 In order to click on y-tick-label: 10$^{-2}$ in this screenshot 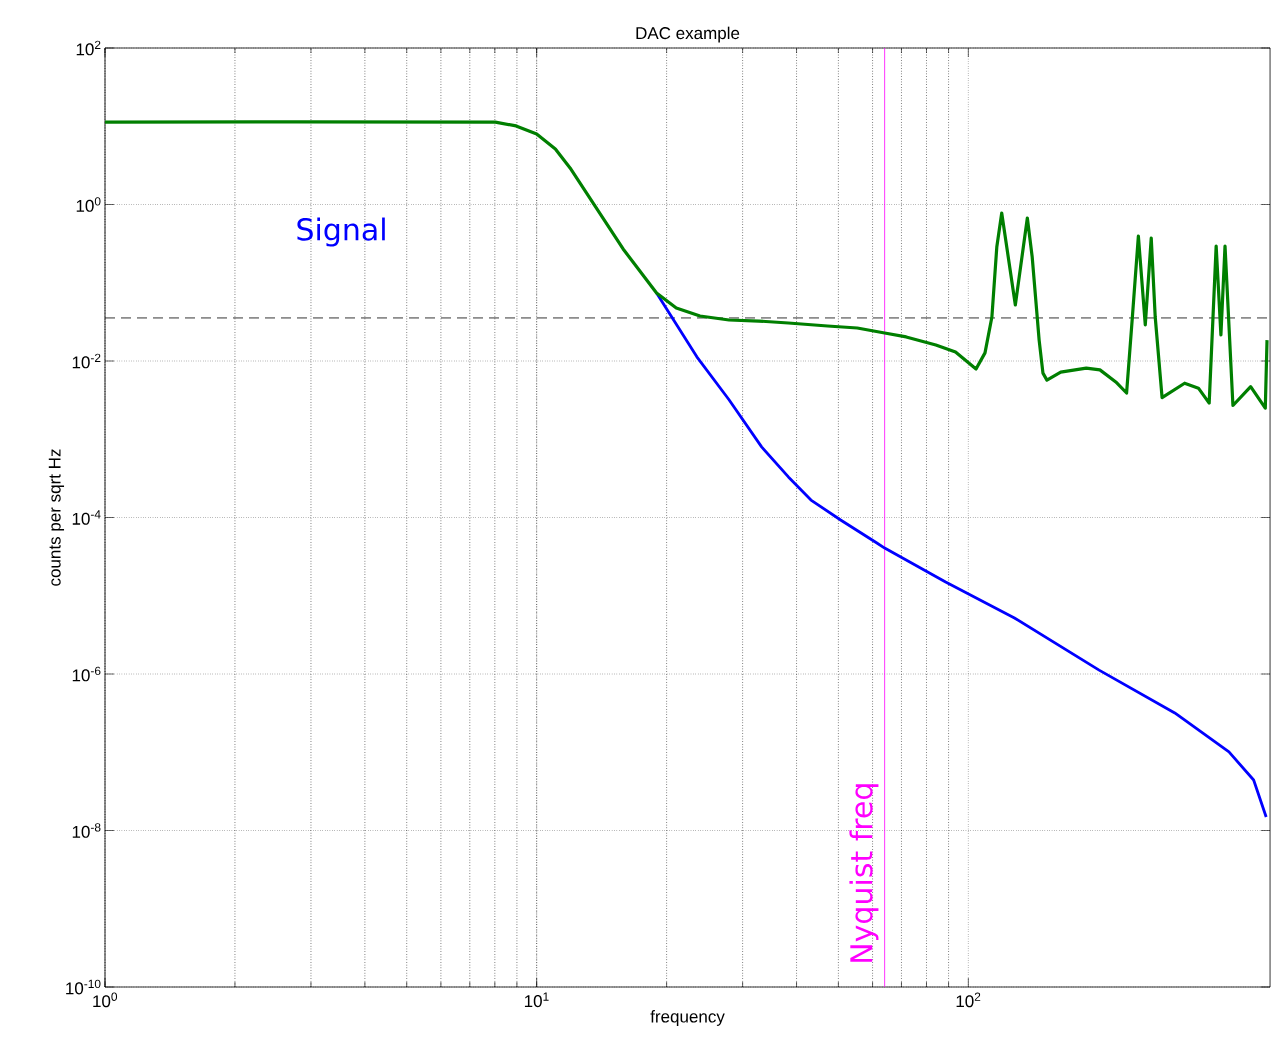, I will do `click(86, 361)`.